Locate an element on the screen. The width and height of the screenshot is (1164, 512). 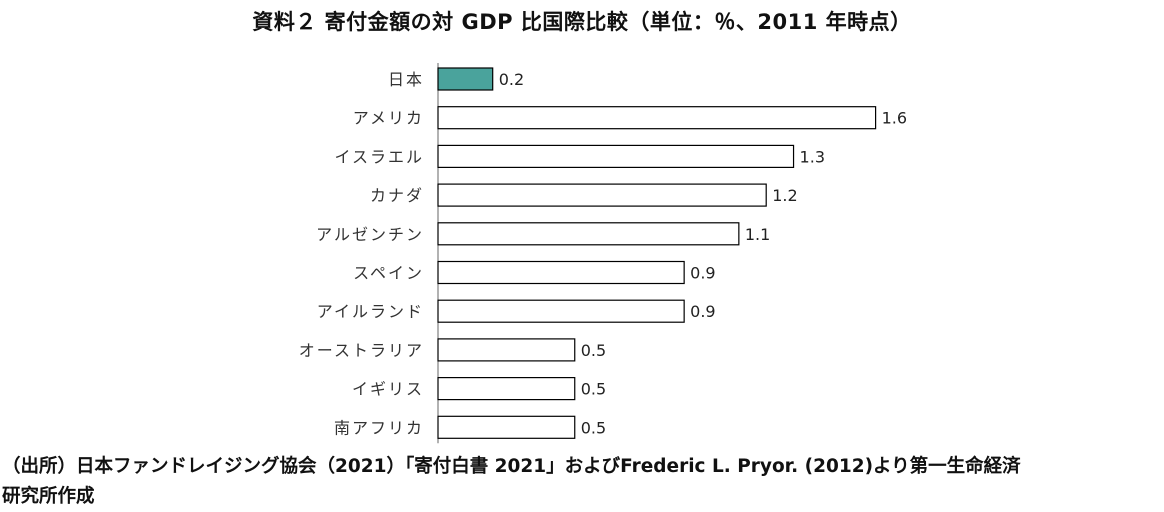
category-label: アメリカ is located at coordinates (388, 118).